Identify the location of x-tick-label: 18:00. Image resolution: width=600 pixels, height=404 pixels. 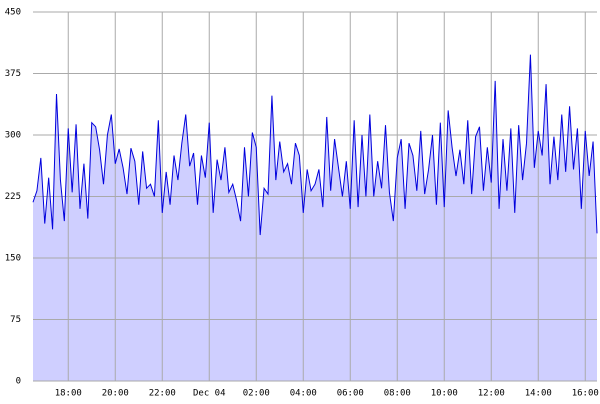
(68, 394).